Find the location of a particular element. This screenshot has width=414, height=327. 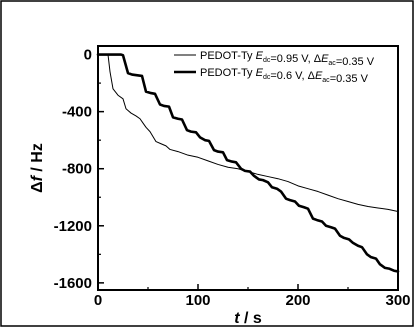

y-tick-label: -400 is located at coordinates (77, 112).